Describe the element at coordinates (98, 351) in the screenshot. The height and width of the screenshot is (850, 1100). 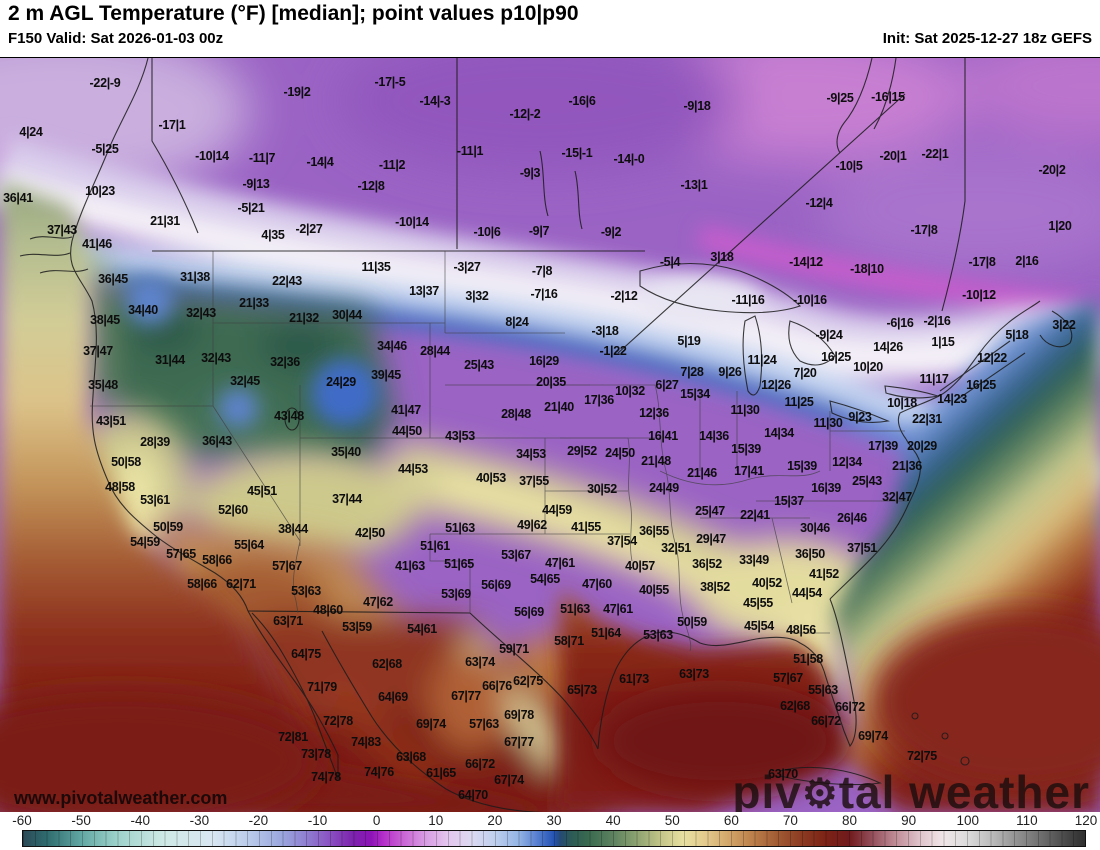
I see `point-value: 37|47` at that location.